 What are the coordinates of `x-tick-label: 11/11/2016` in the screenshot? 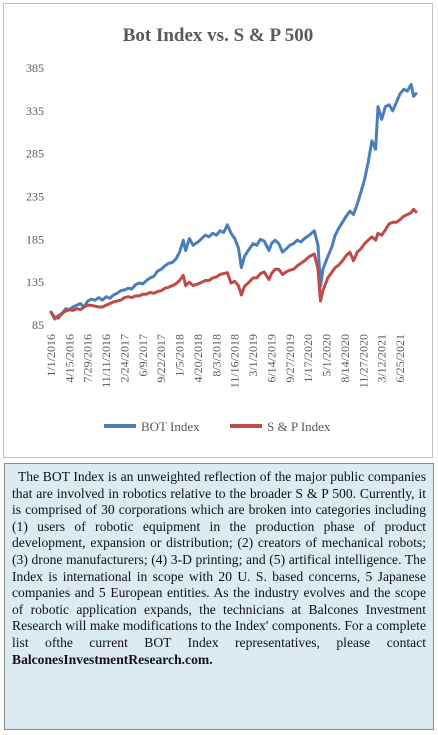 It's located at (106, 361).